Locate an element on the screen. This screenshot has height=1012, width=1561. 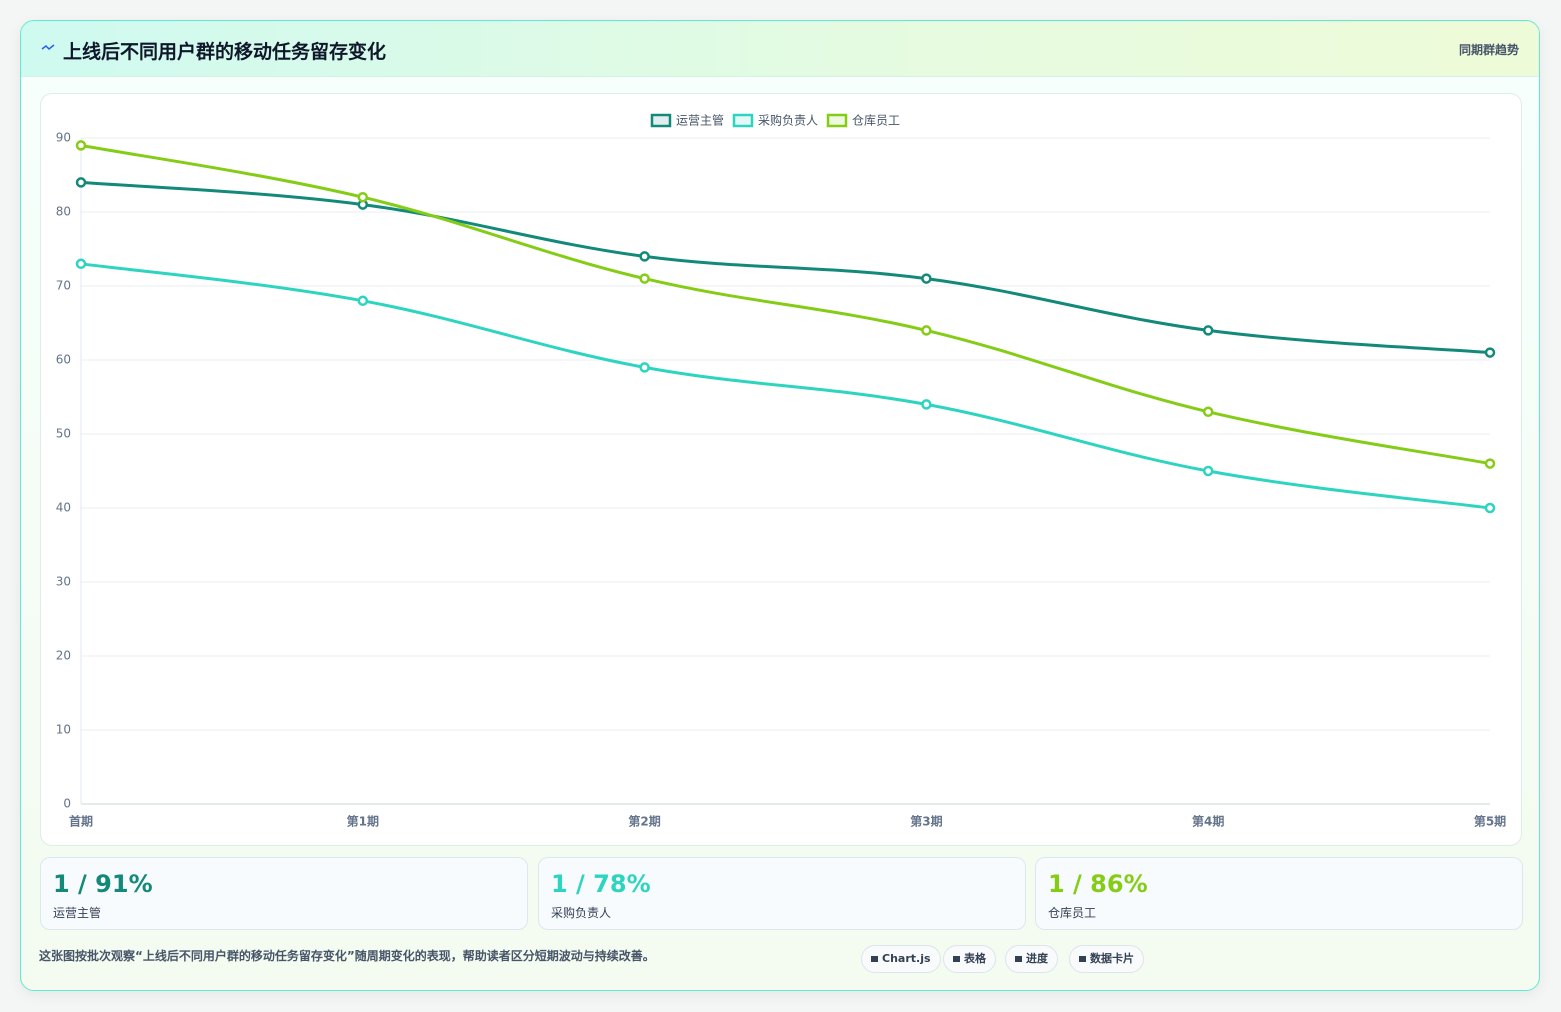
x-tick-label: 第3期 is located at coordinates (926, 821).